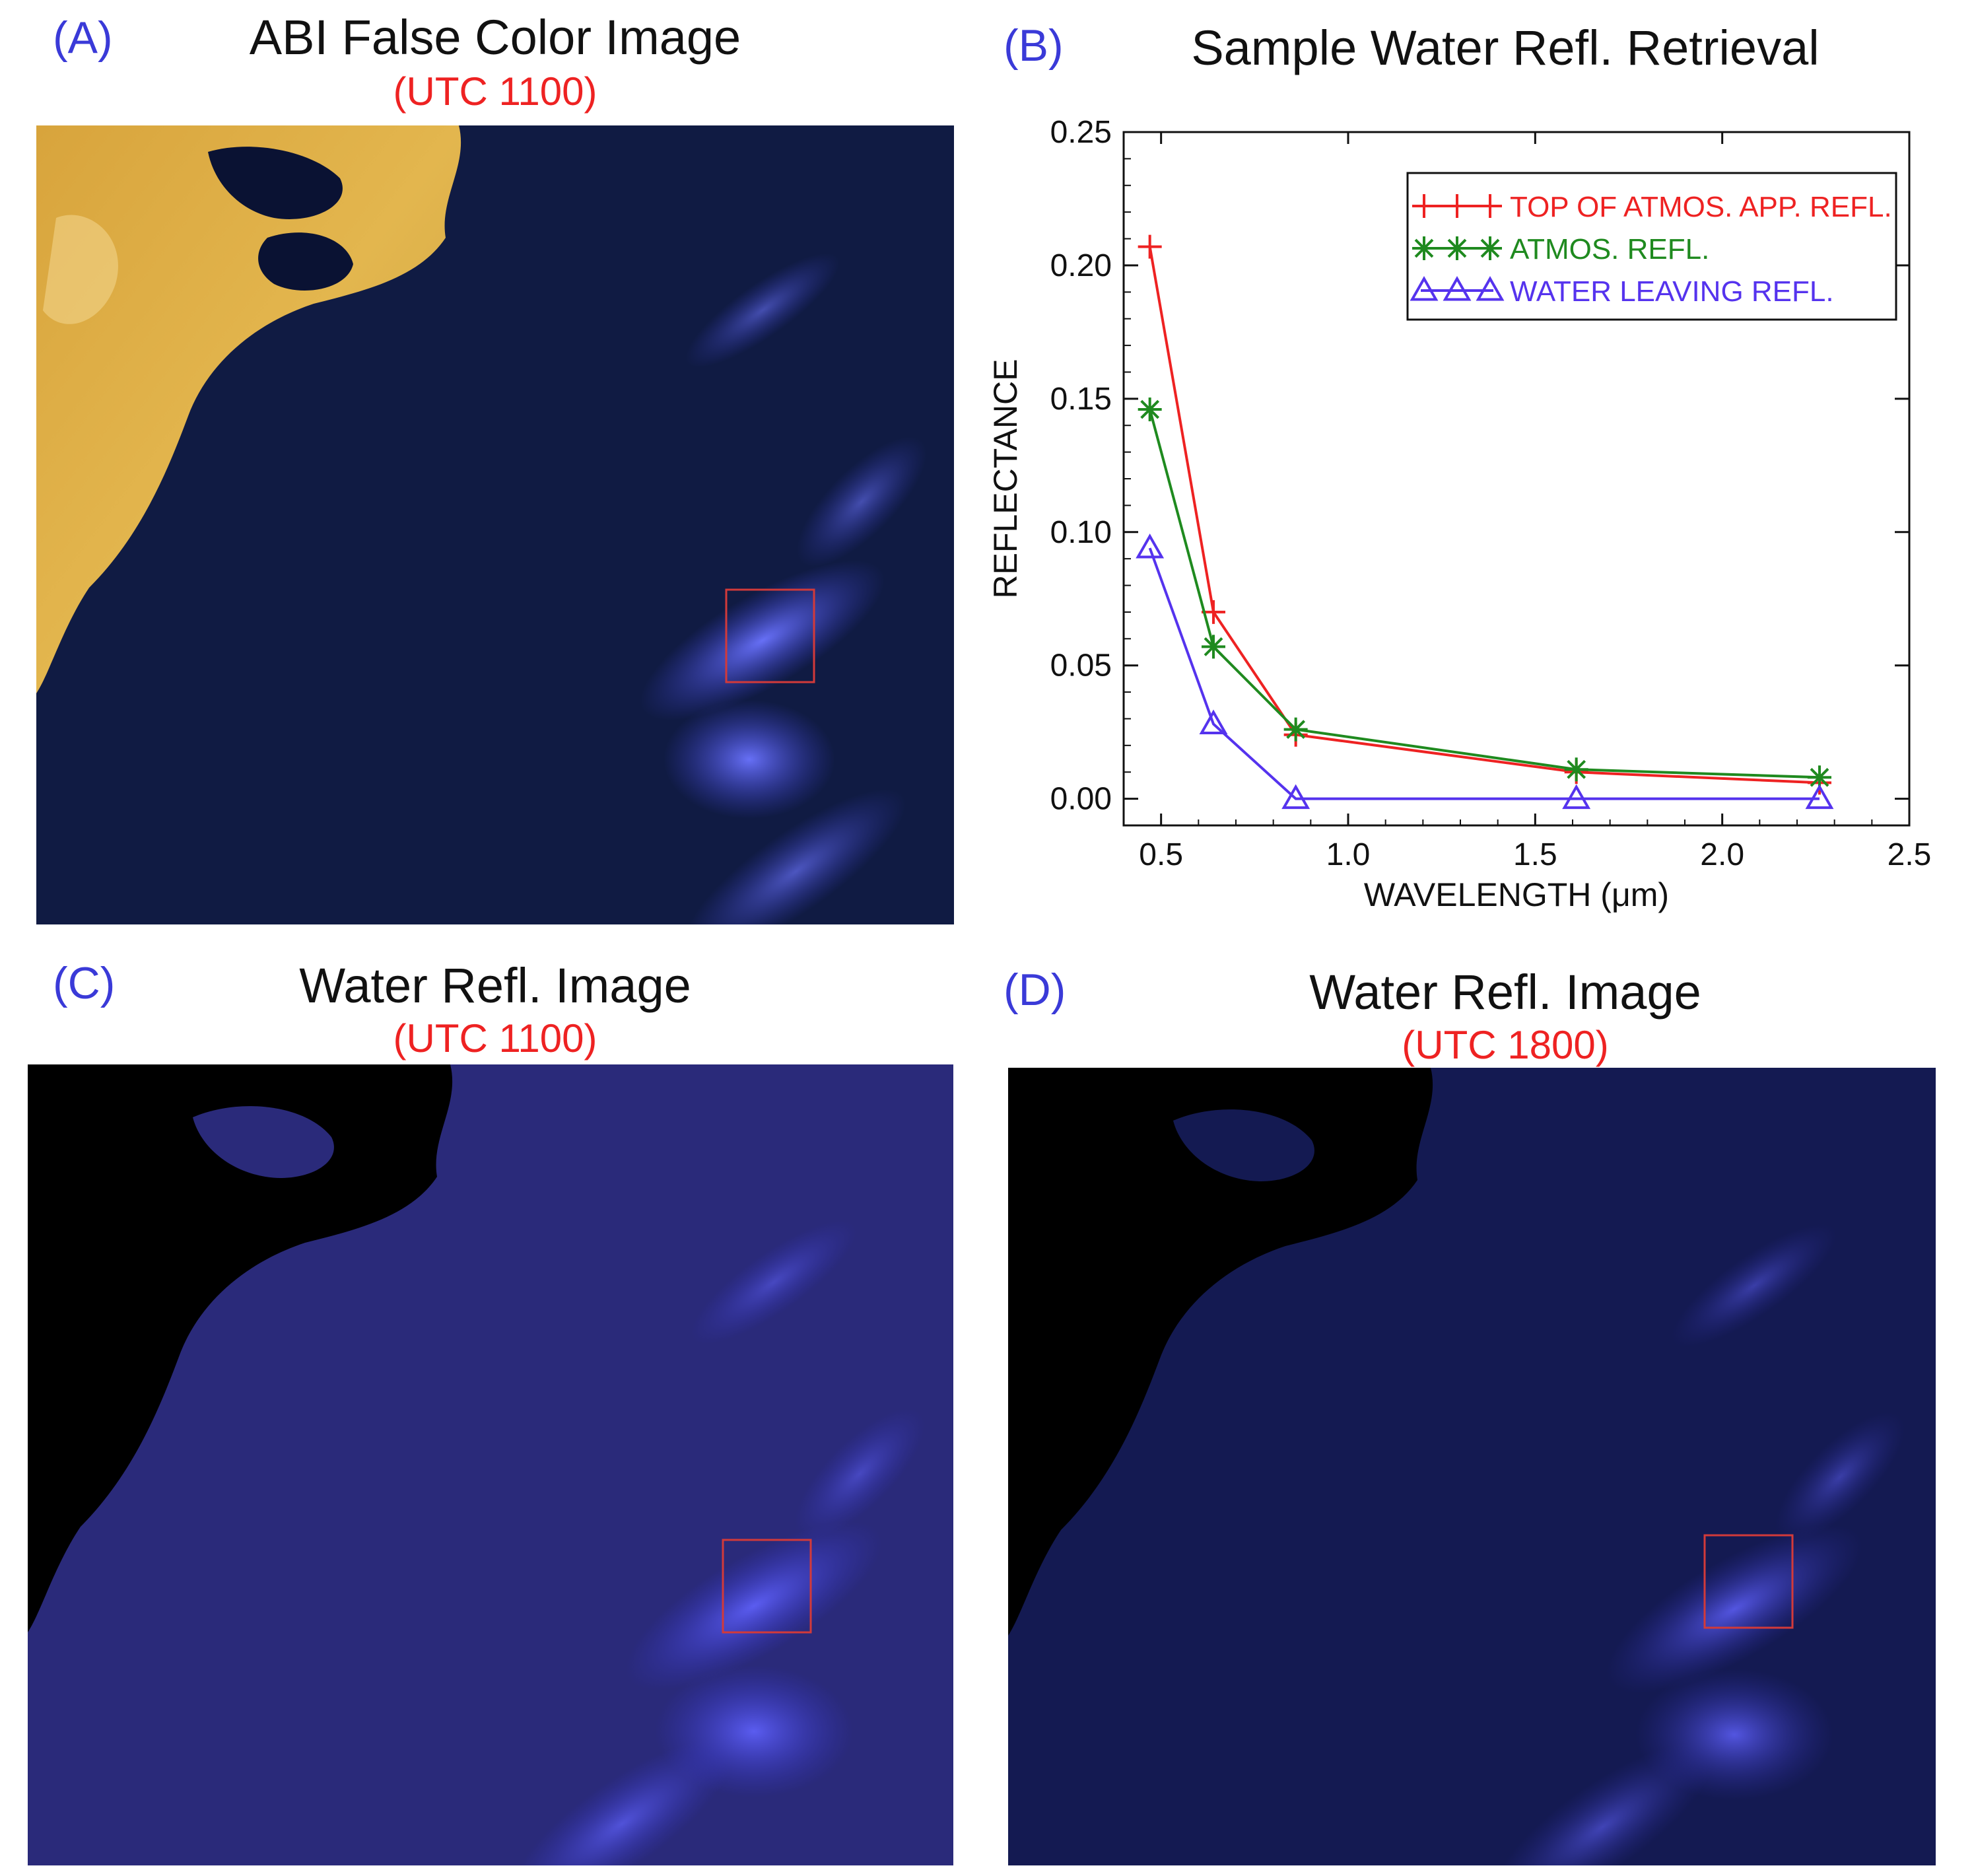 The height and width of the screenshot is (1876, 1974). Describe the element at coordinates (83, 38) in the screenshot. I see `panel-a-letter: (A)` at that location.